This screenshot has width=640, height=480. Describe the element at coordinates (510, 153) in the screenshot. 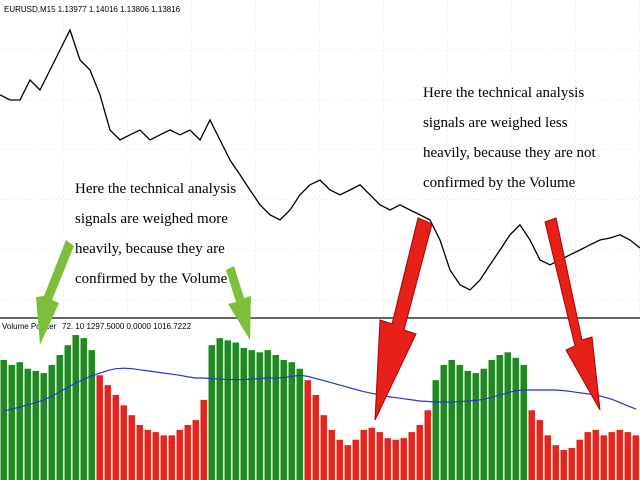

I see `annotation-text: heavily, because they are not` at that location.